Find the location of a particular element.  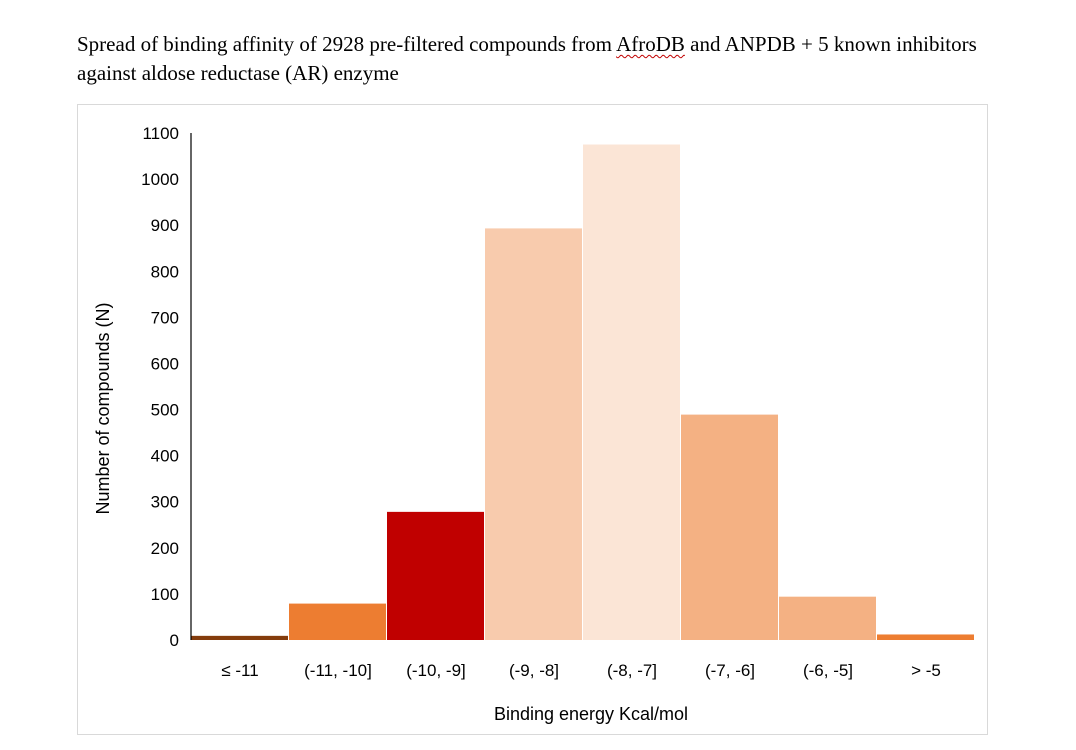

x-category-label-5: (-7, -6] is located at coordinates (730, 670).